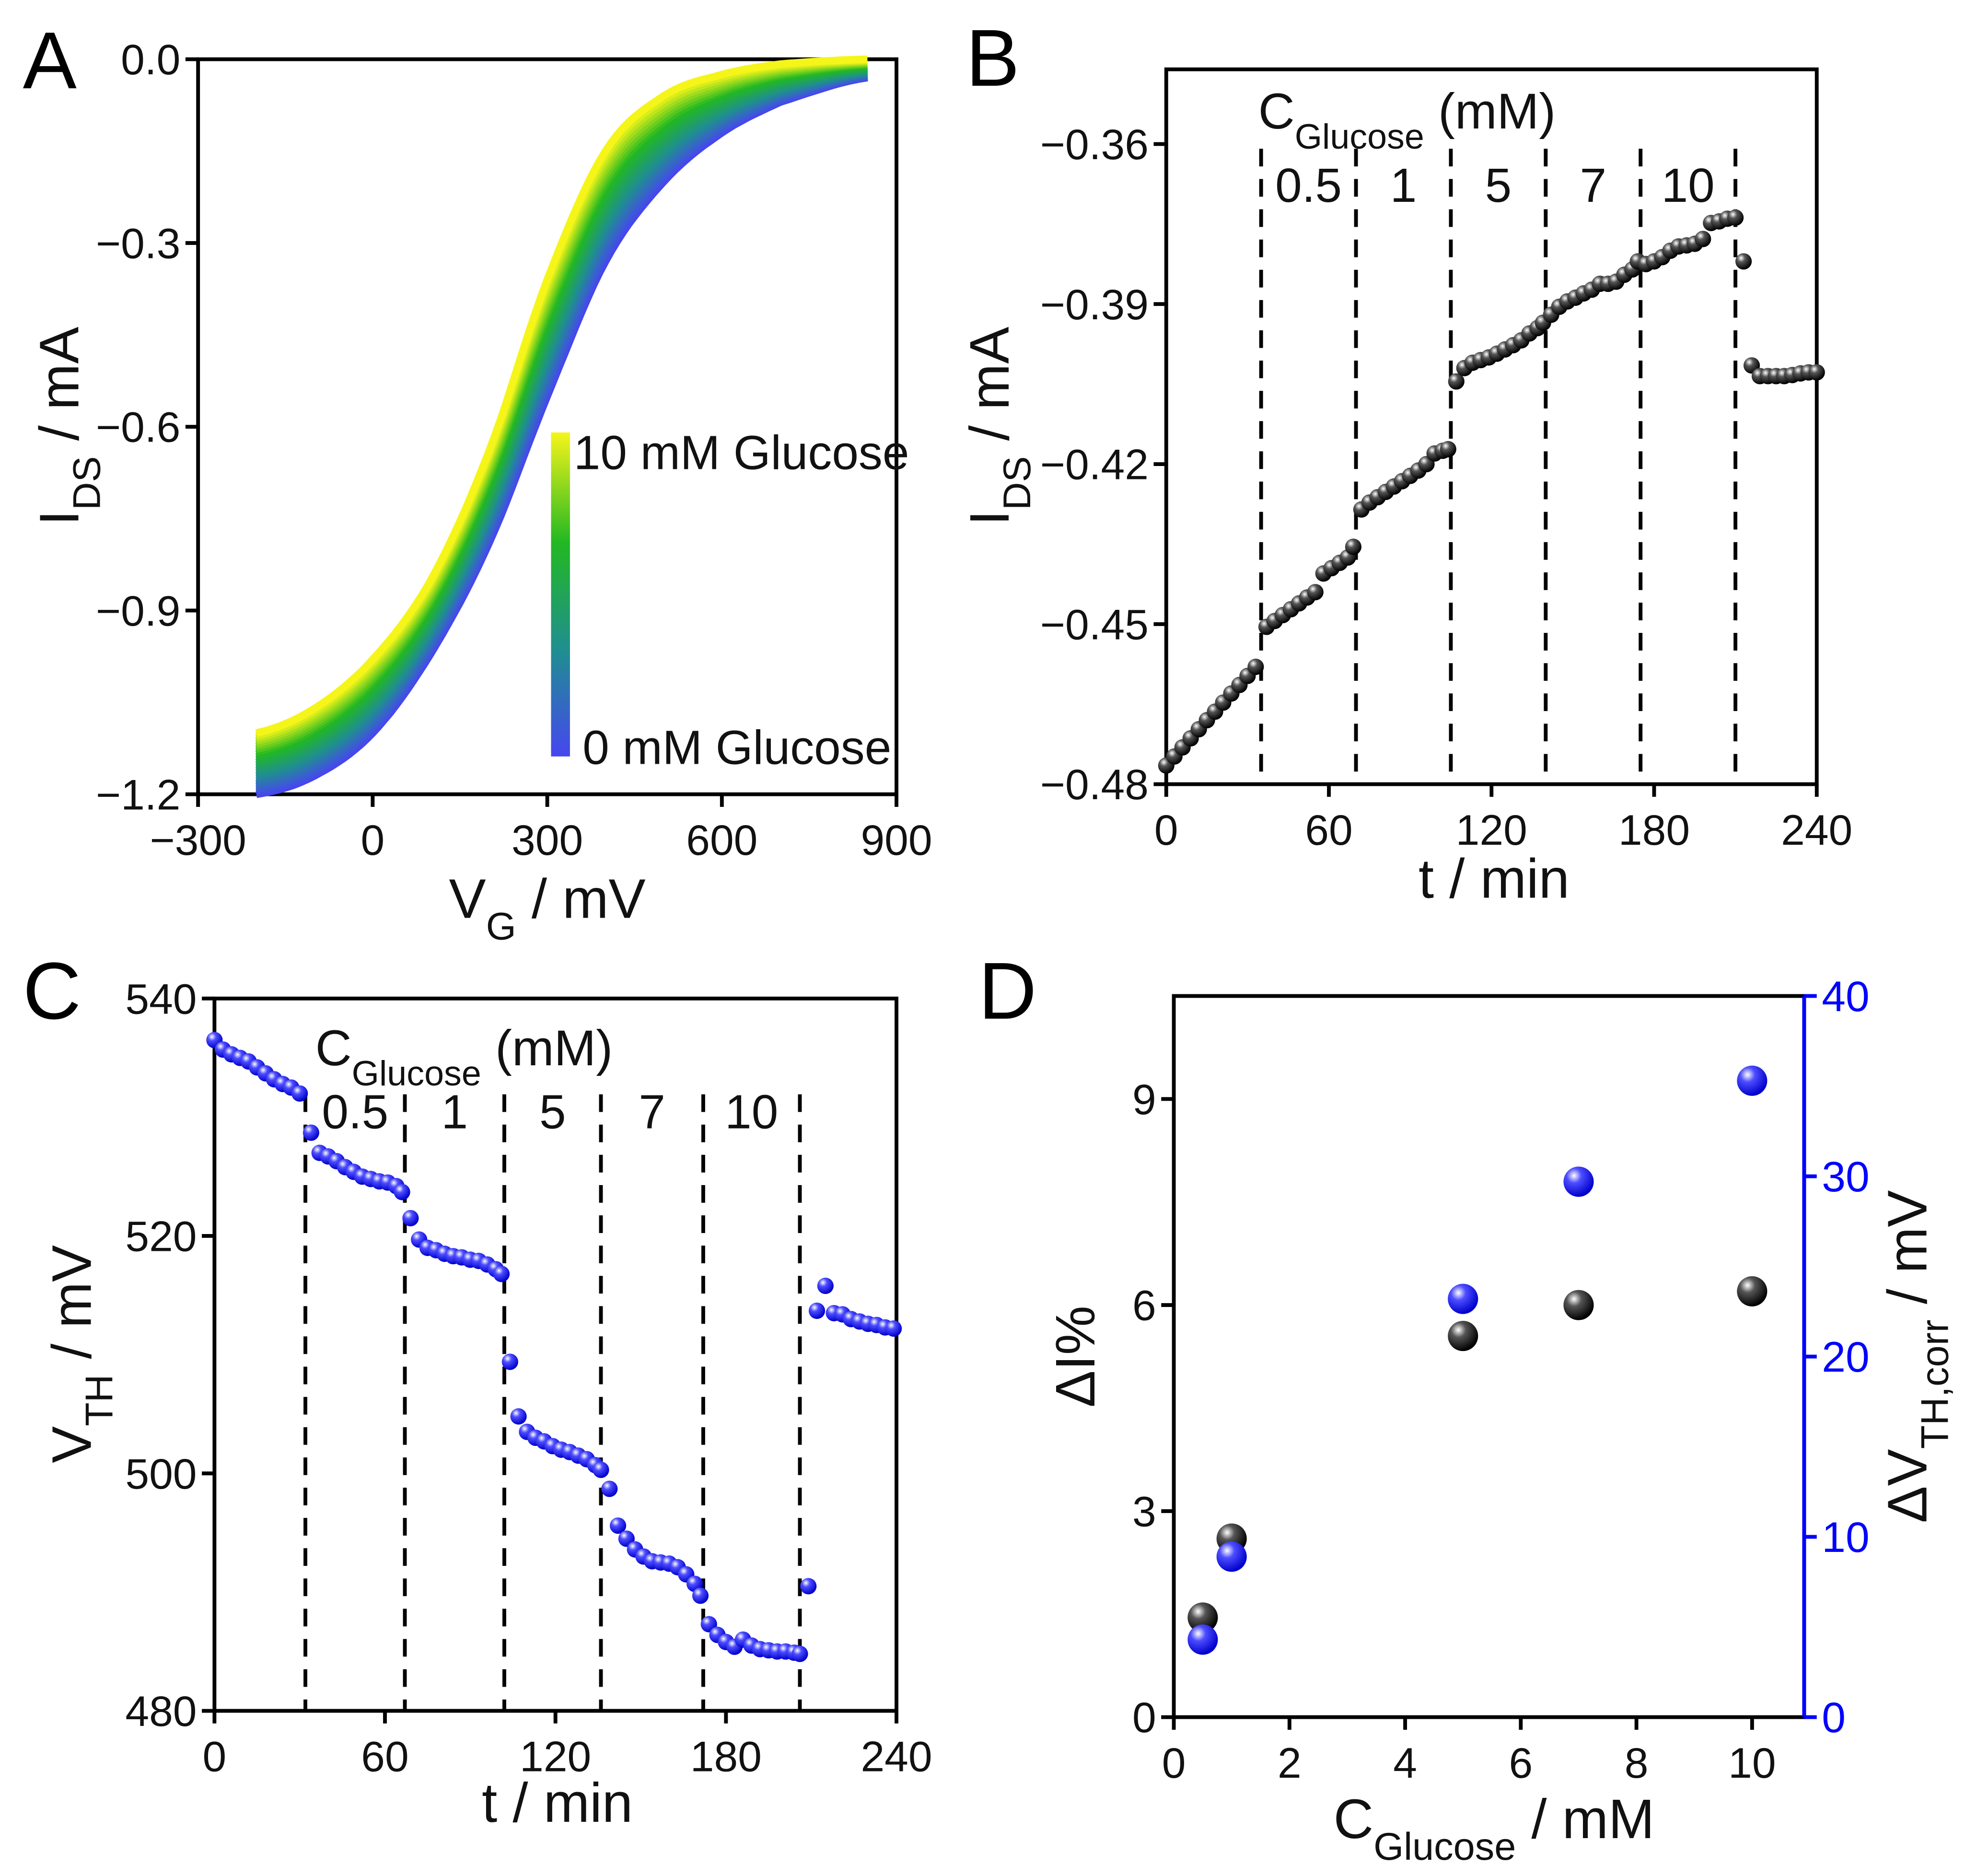 This screenshot has width=1977, height=1876. What do you see at coordinates (1908, 1486) in the screenshot?
I see `y2-axis-label-main: ΔV` at bounding box center [1908, 1486].